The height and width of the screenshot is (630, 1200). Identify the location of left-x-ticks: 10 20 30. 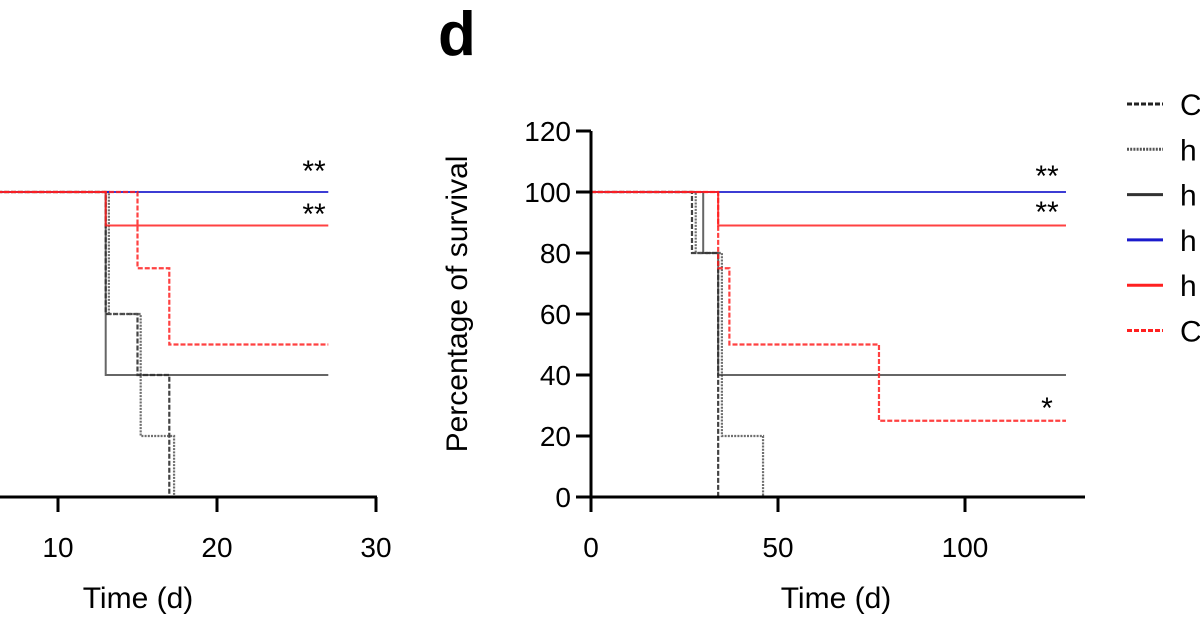
(217, 530).